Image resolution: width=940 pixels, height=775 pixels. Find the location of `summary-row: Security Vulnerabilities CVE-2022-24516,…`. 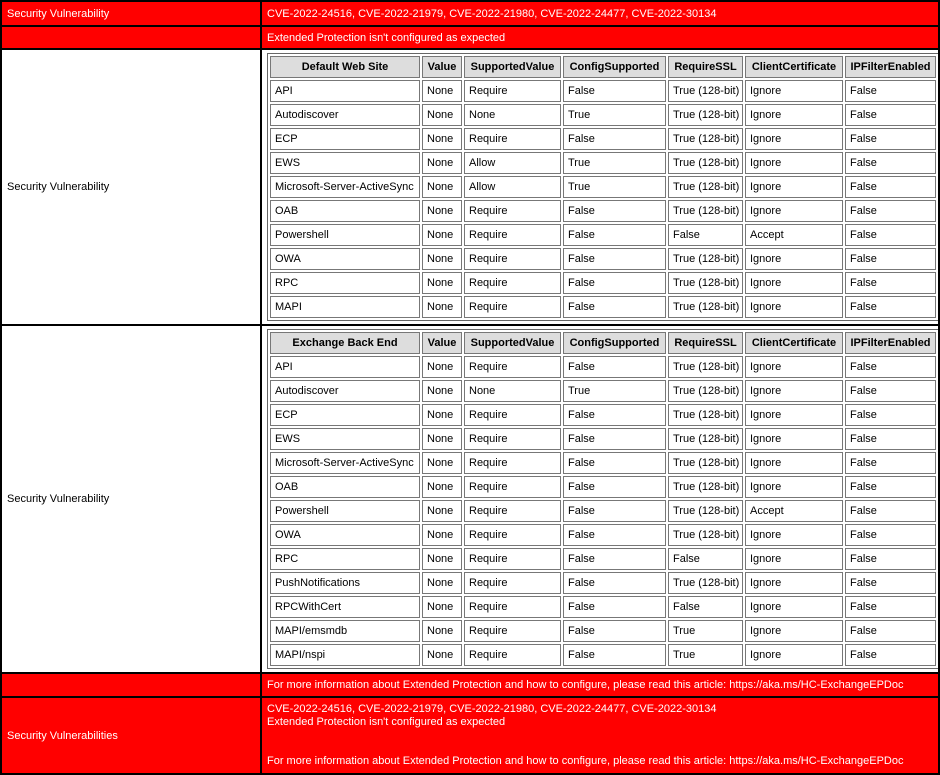

summary-row: Security Vulnerabilities CVE-2022-24516,… is located at coordinates (470, 735).